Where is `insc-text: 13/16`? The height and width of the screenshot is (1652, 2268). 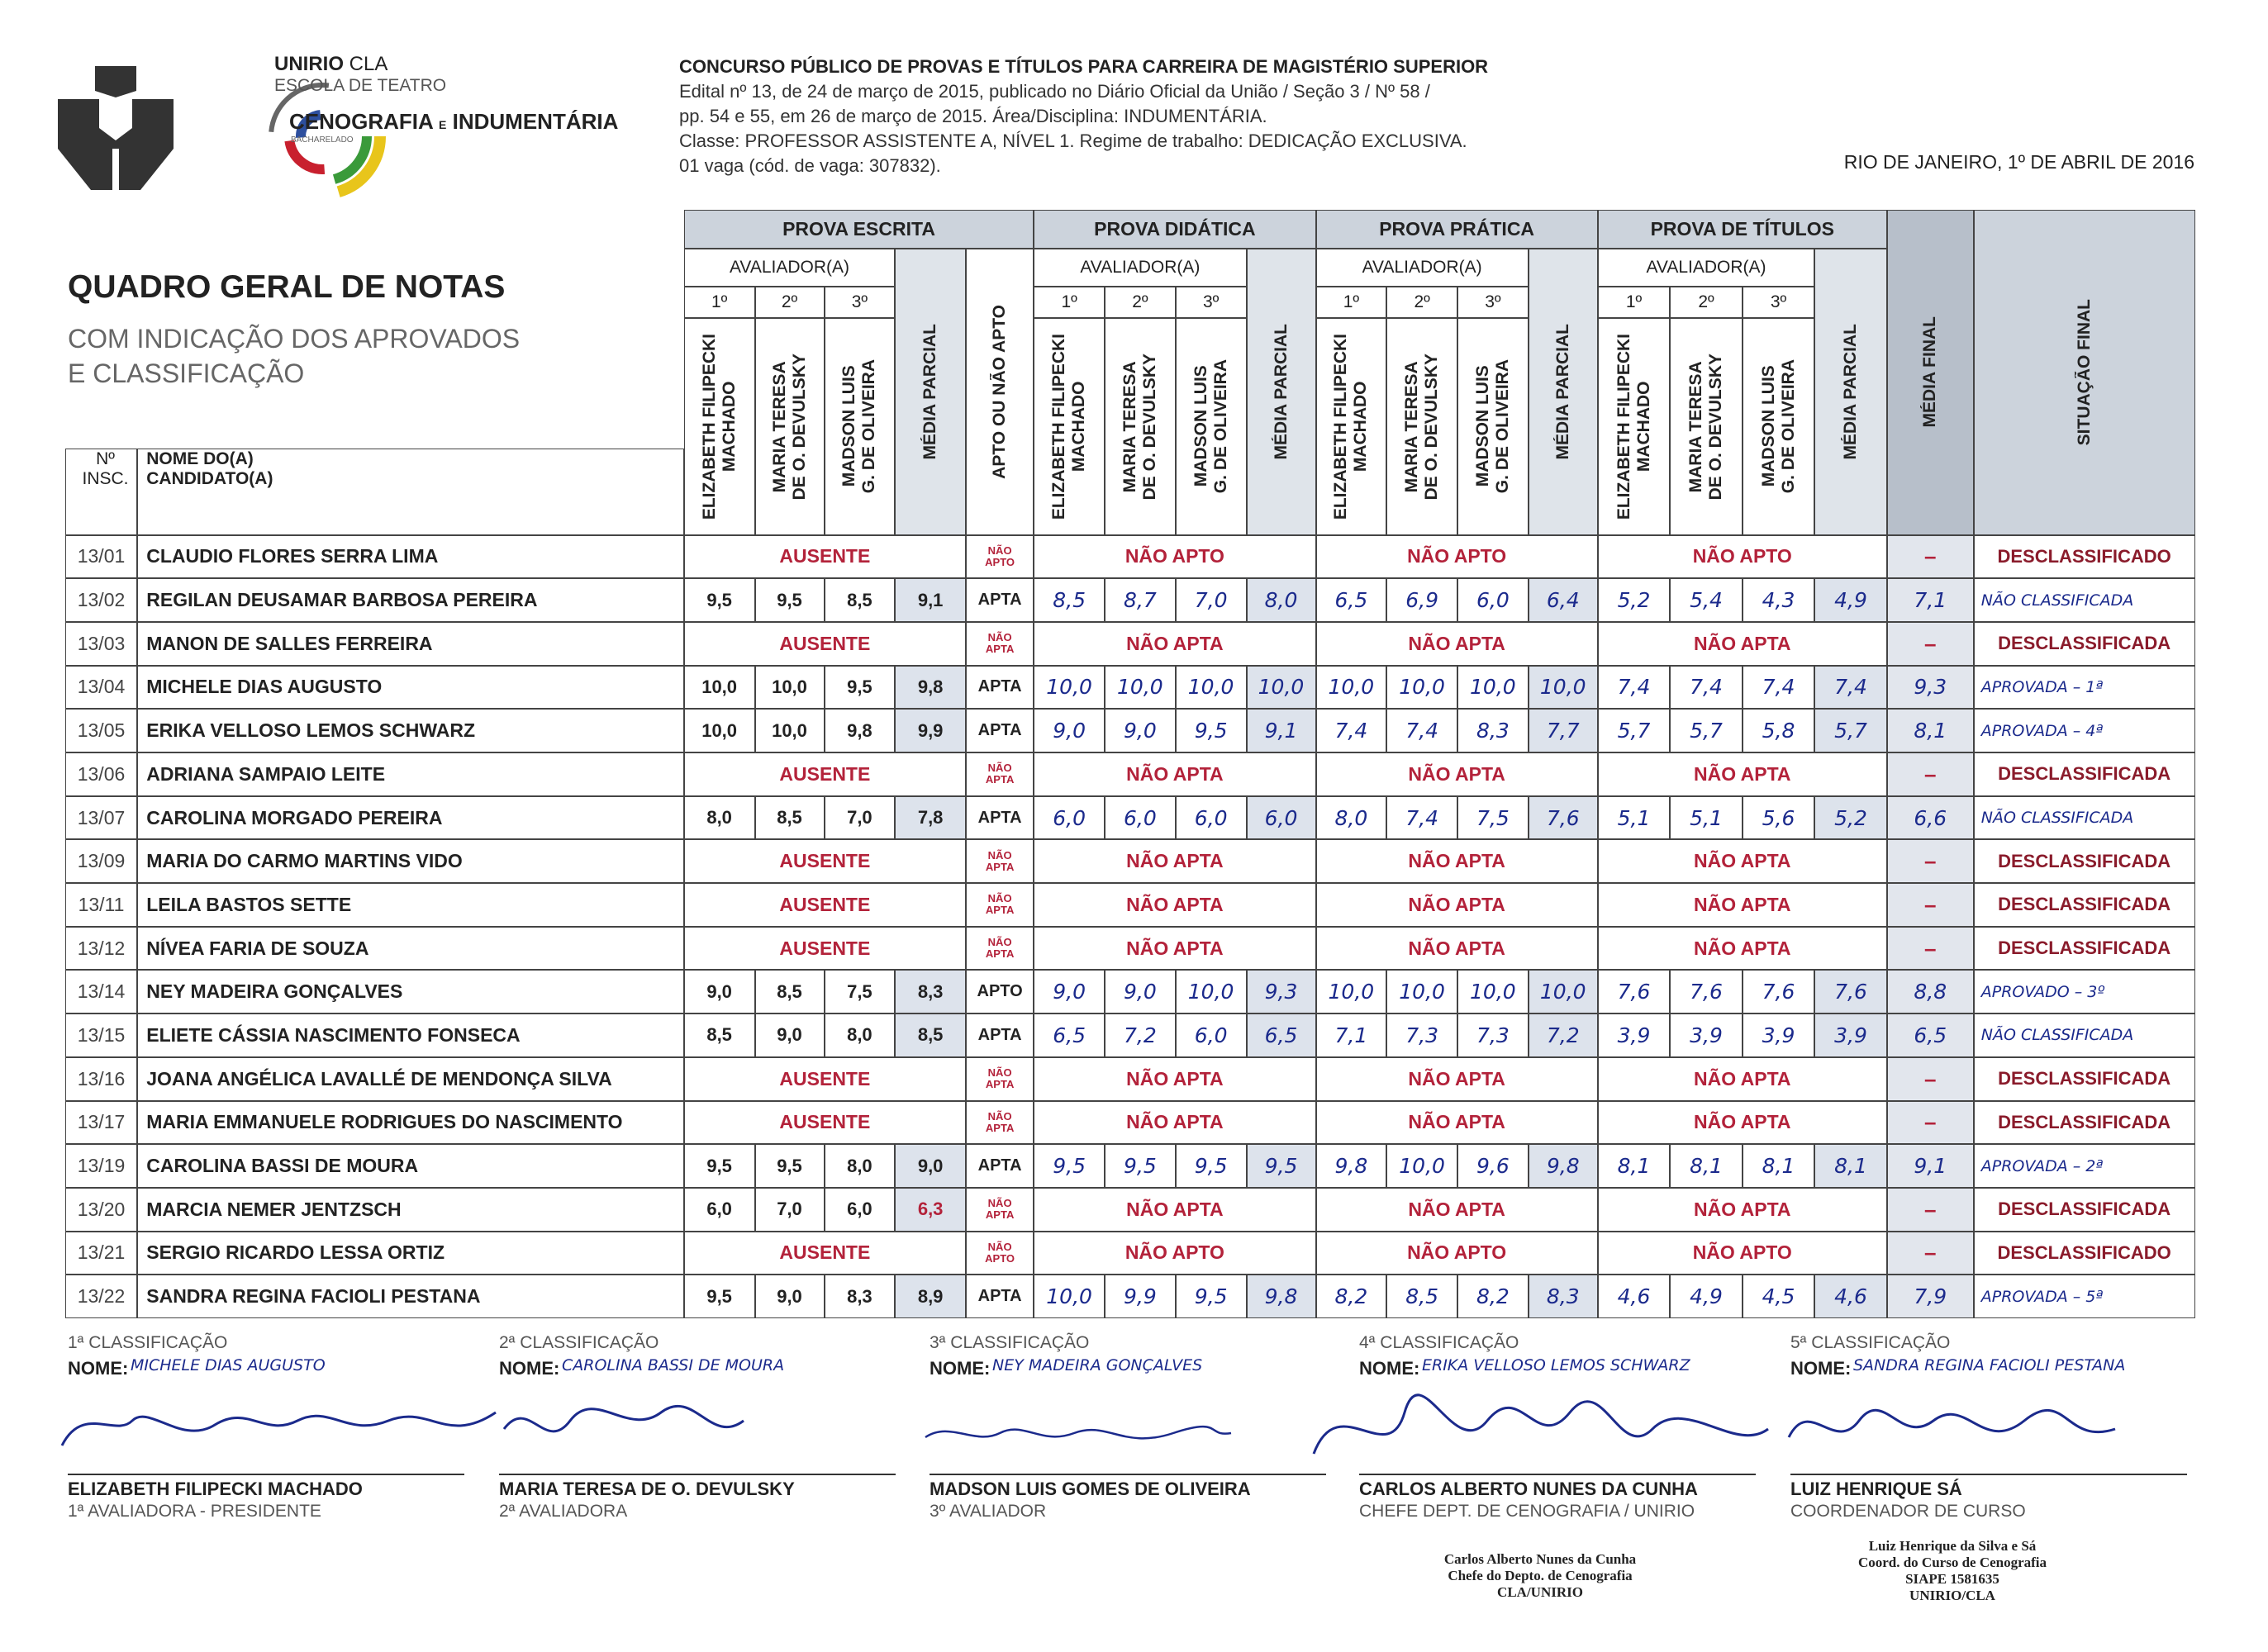
insc-text: 13/16 is located at coordinates (101, 1078).